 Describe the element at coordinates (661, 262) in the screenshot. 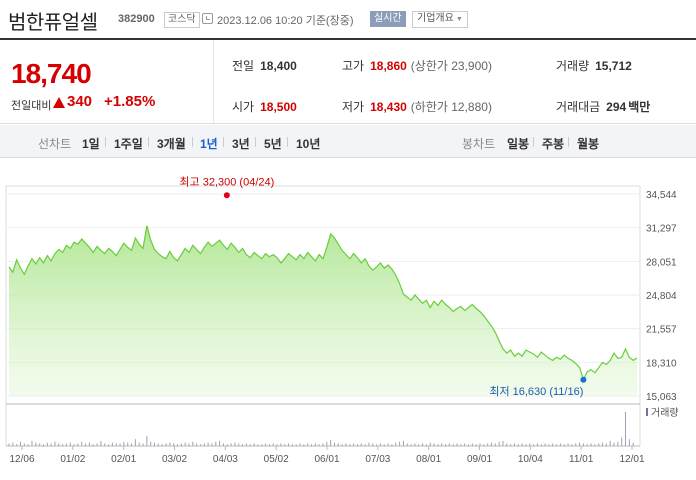

I see `y-tick-label: 28,051` at that location.